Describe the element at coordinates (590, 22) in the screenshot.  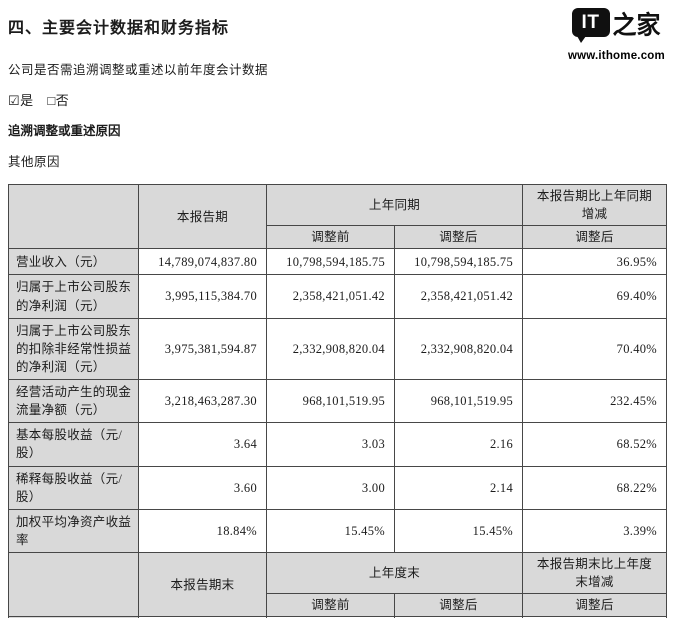
I see `logo-it-text: IT` at that location.